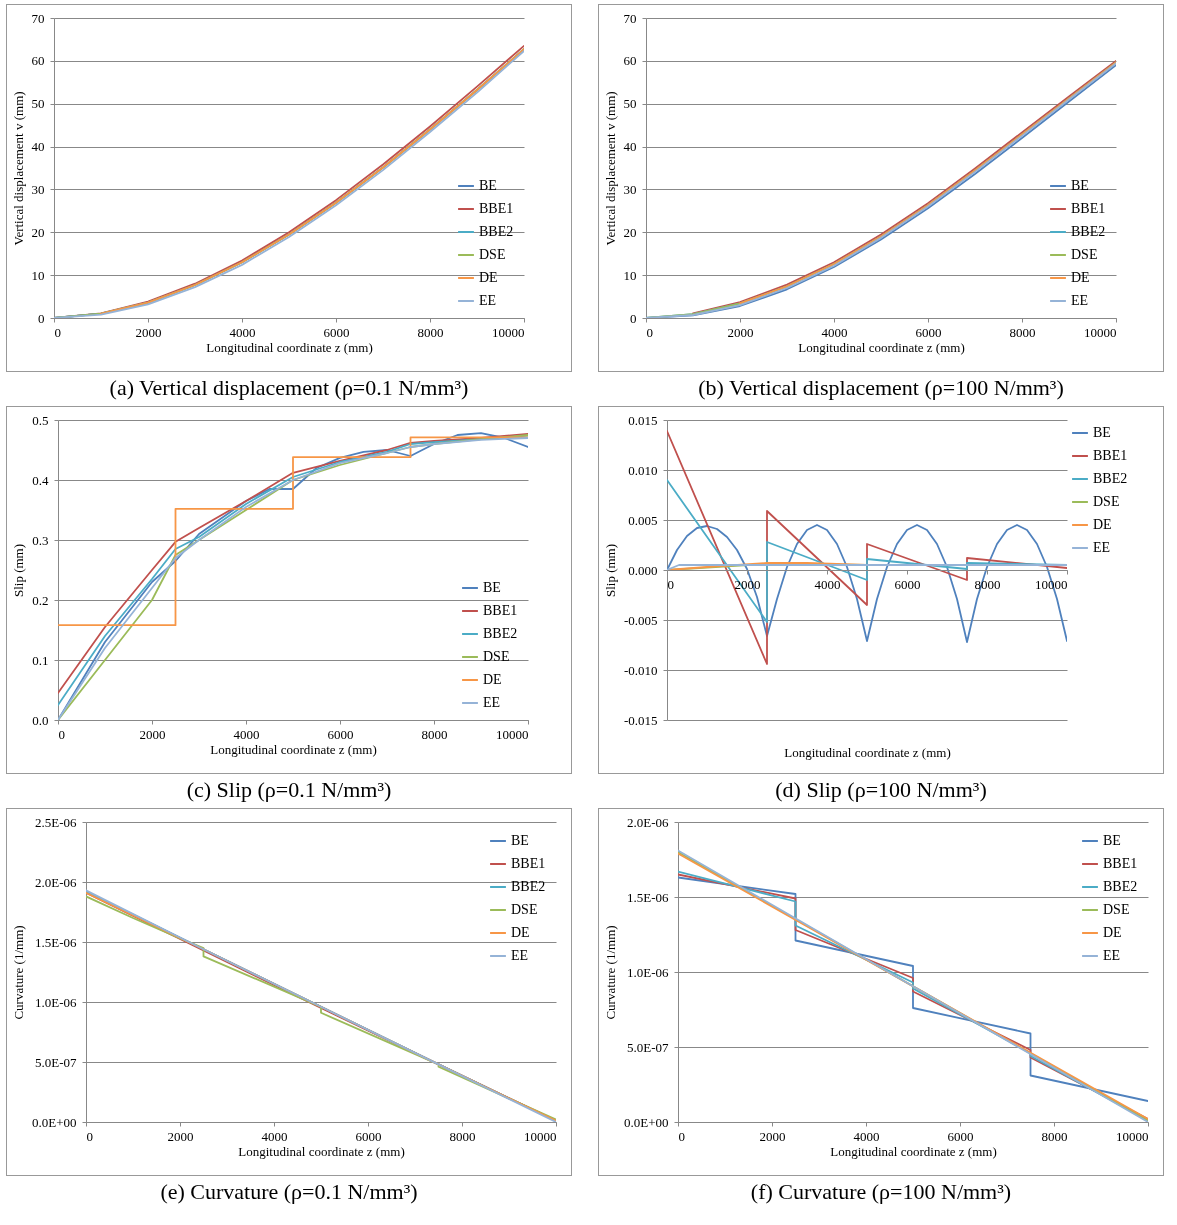 The width and height of the screenshot is (1177, 1225). I want to click on text: (b) Vertical displacement (ρ=100 N/mm³), so click(881, 388).